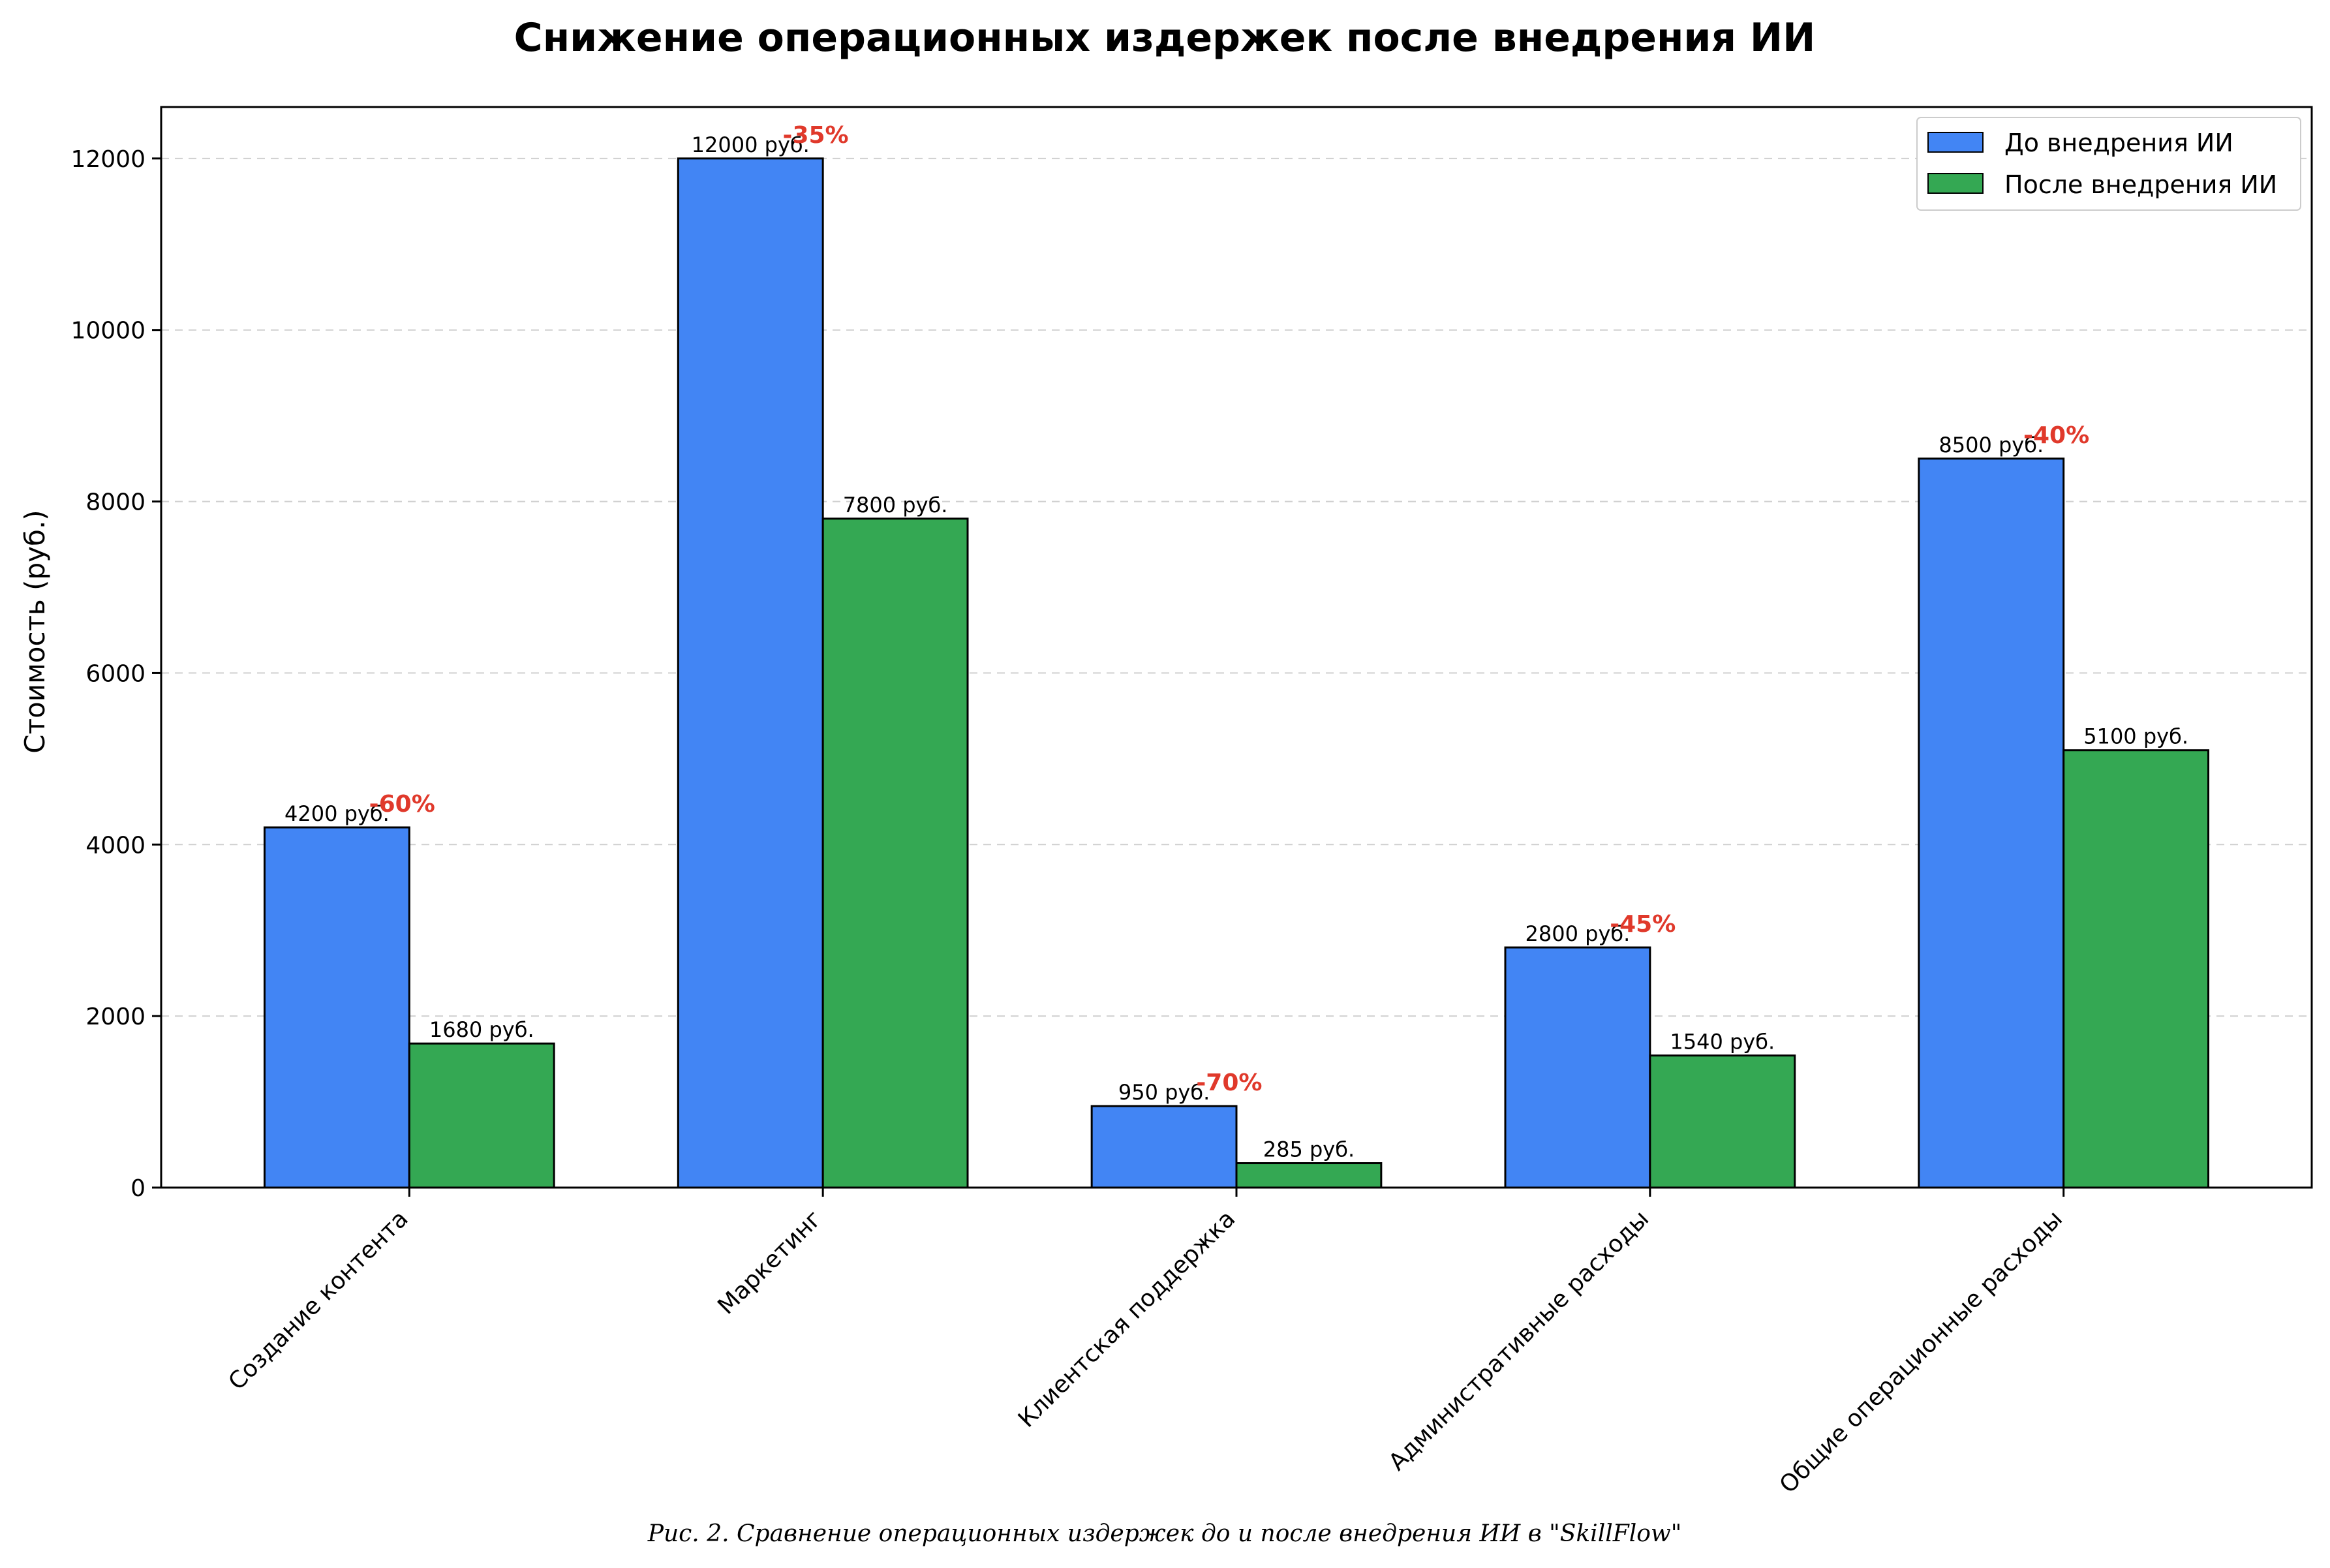  I want to click on legend-box, so click(2108, 164).